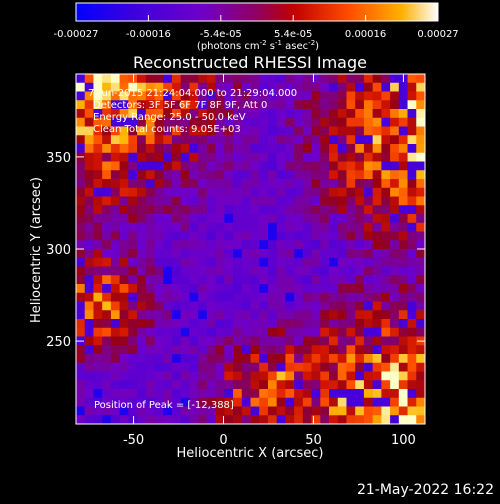 This screenshot has width=500, height=504. What do you see at coordinates (311, 43) in the screenshot?
I see `units-sup-3: -2` at bounding box center [311, 43].